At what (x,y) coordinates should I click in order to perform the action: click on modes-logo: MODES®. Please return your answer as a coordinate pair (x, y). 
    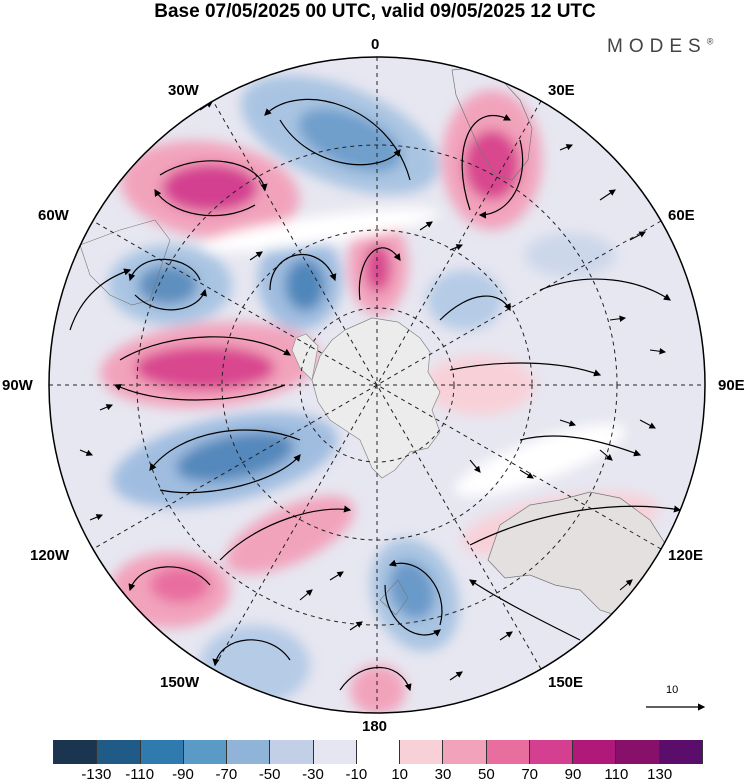
    Looking at the image, I should click on (660, 47).